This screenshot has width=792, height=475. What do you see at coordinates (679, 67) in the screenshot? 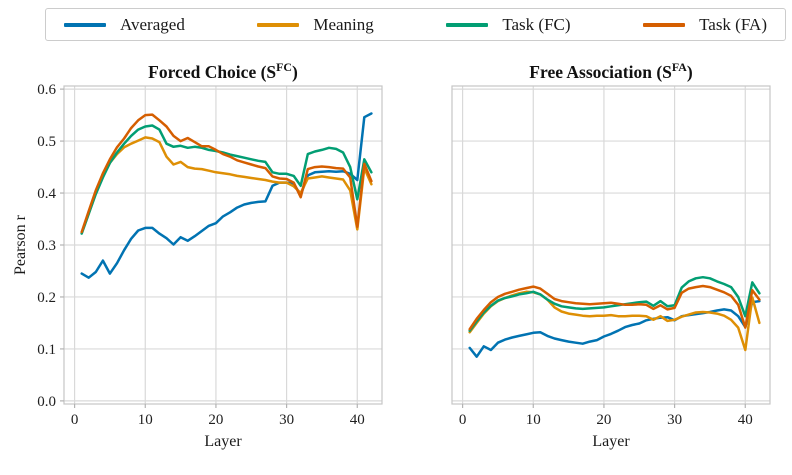
I see `title-superscript: FA` at bounding box center [679, 67].